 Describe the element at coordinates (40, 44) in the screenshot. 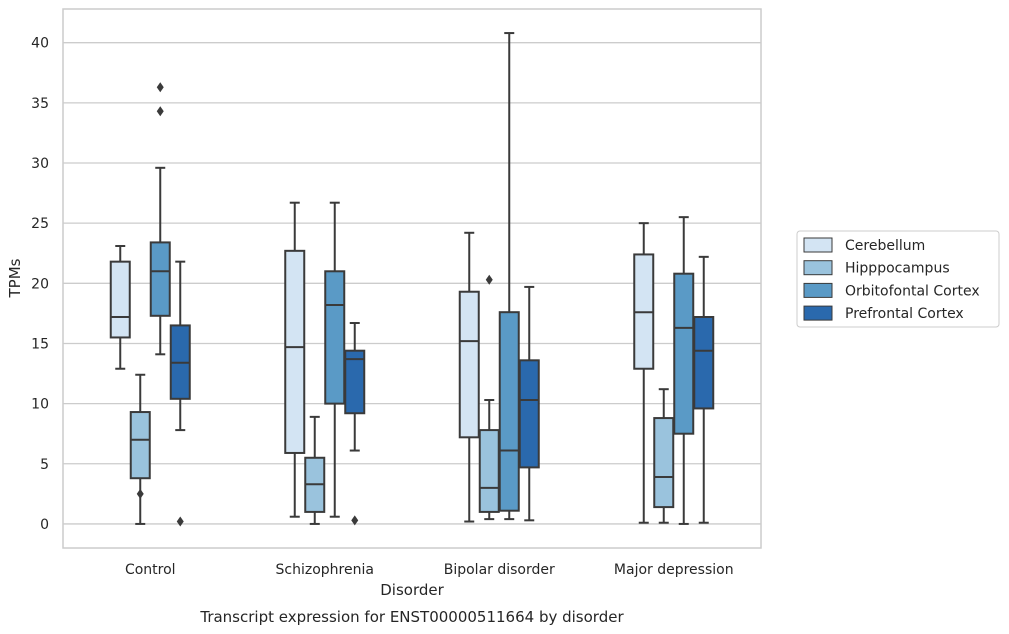

I see `y-tick-label: 40` at that location.